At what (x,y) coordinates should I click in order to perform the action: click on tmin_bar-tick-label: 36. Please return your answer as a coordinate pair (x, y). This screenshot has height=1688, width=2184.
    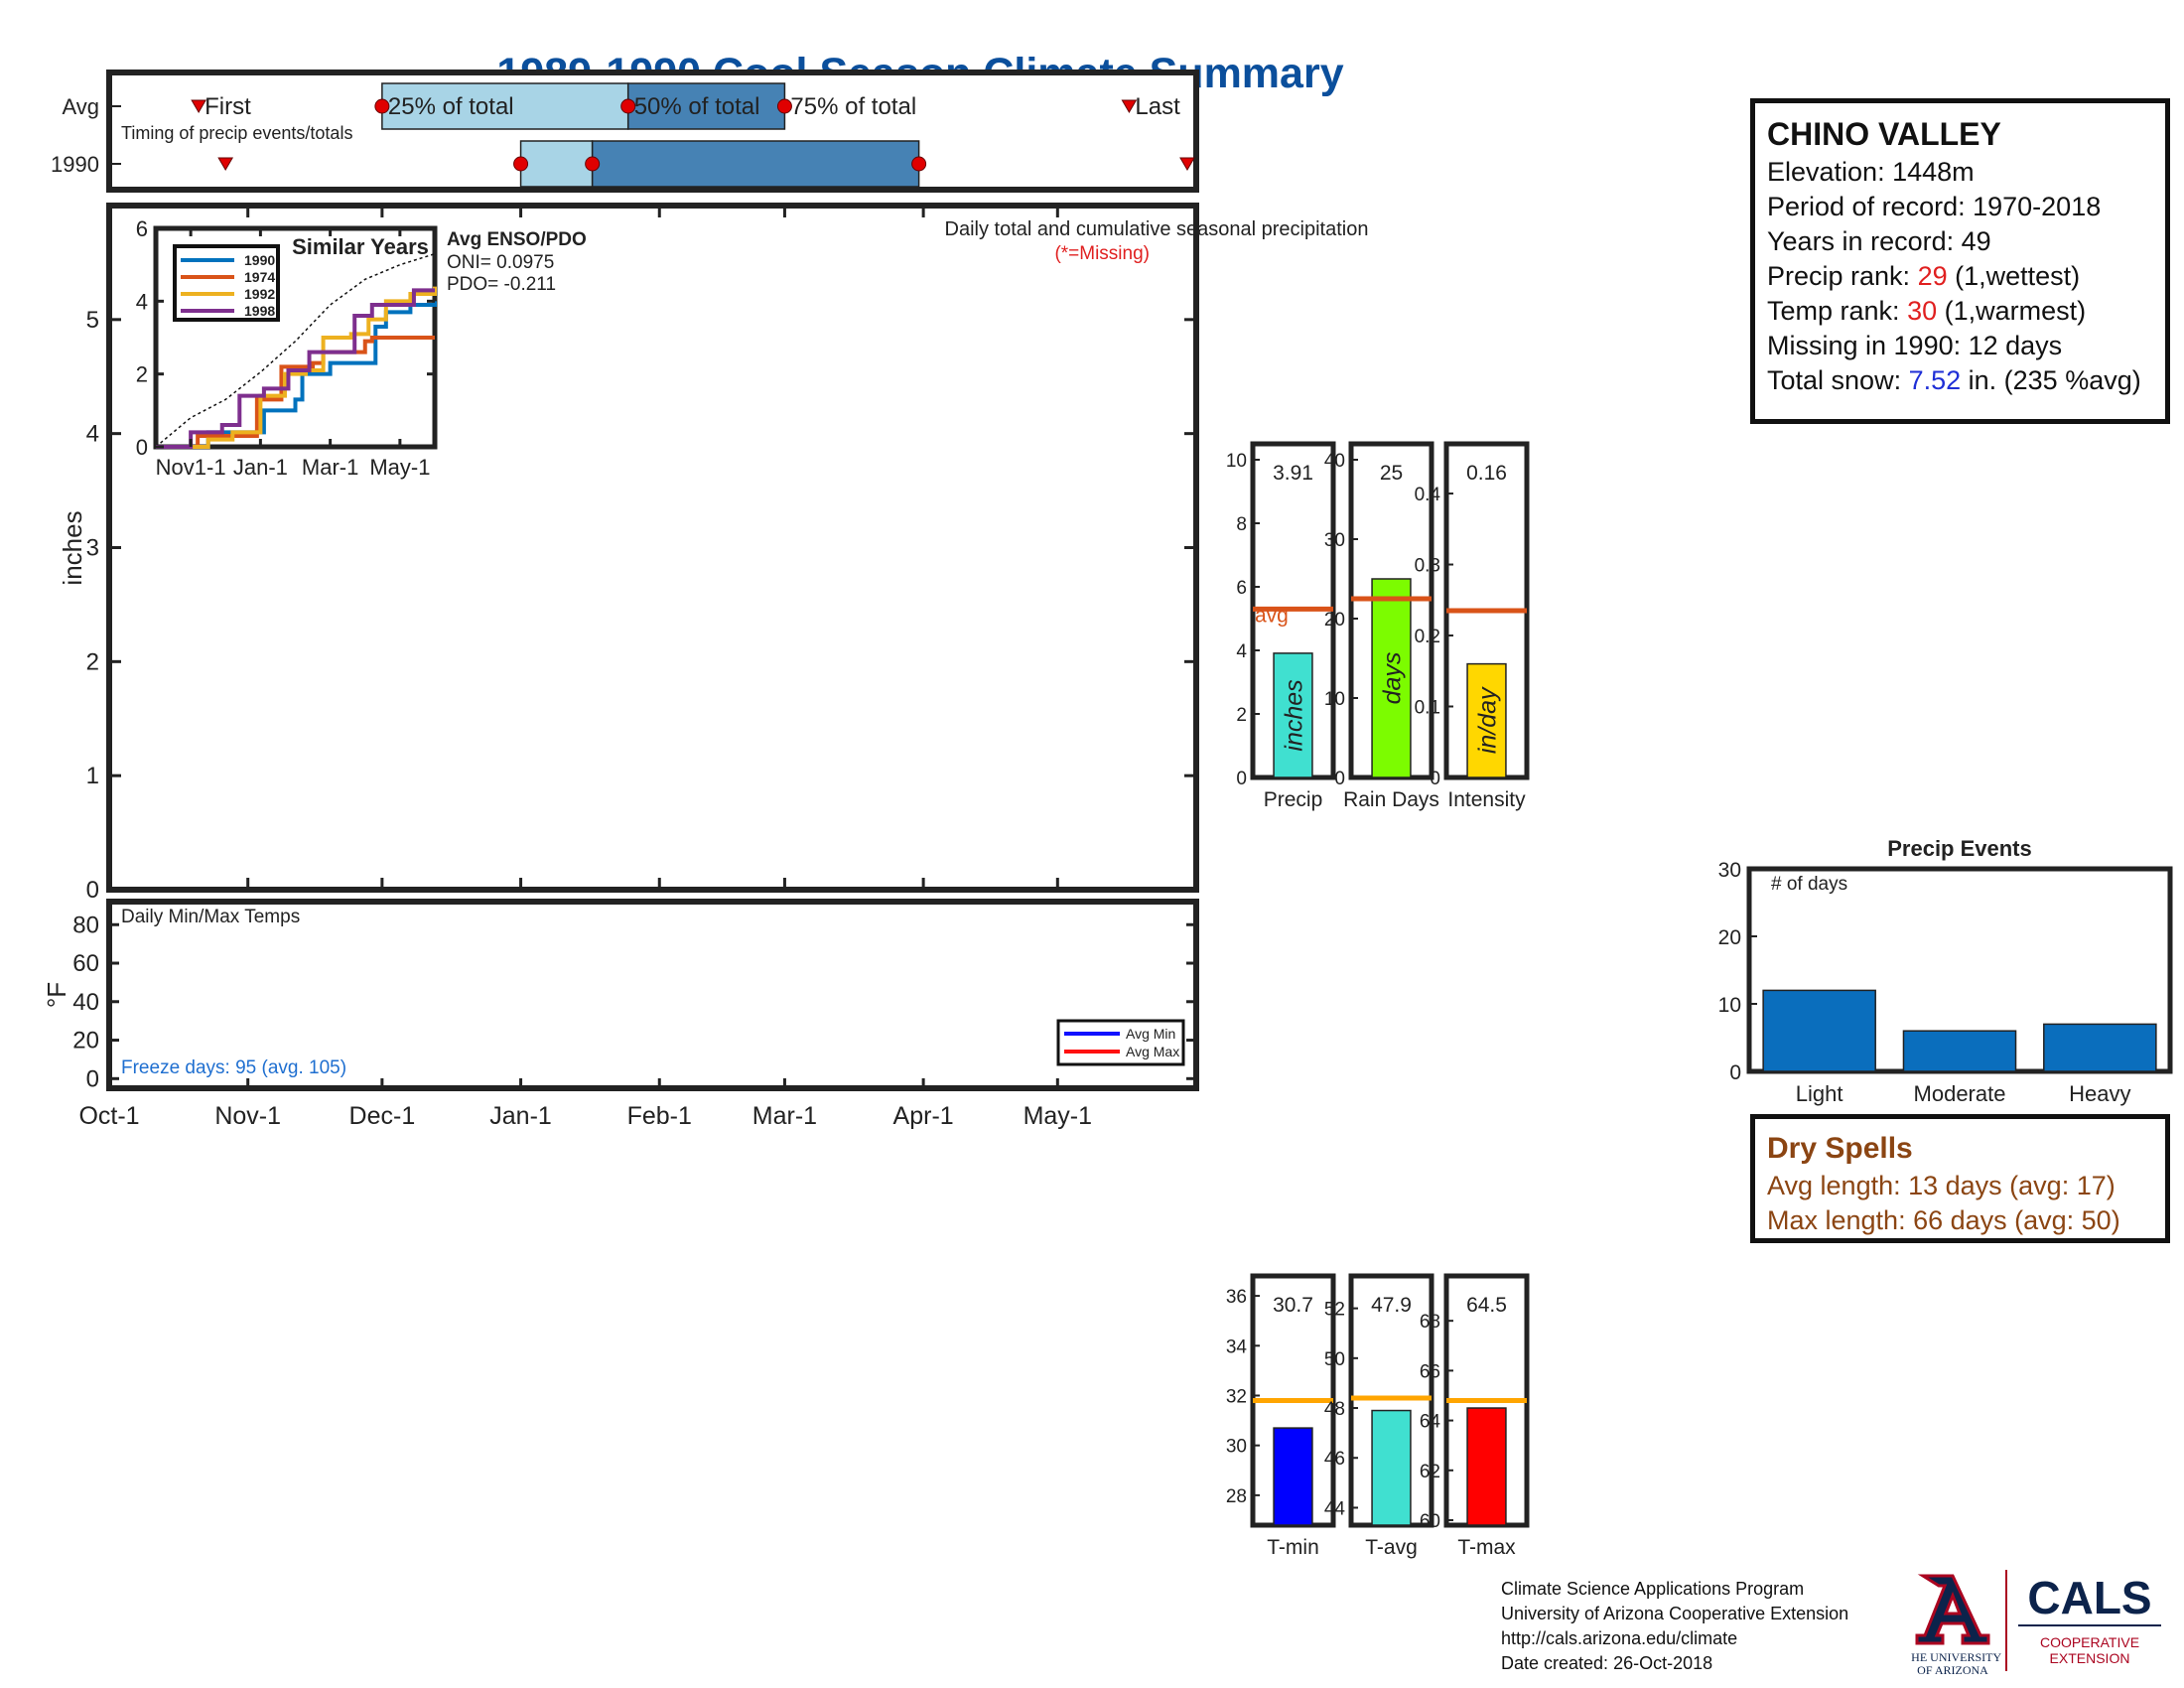
    Looking at the image, I should click on (1236, 1297).